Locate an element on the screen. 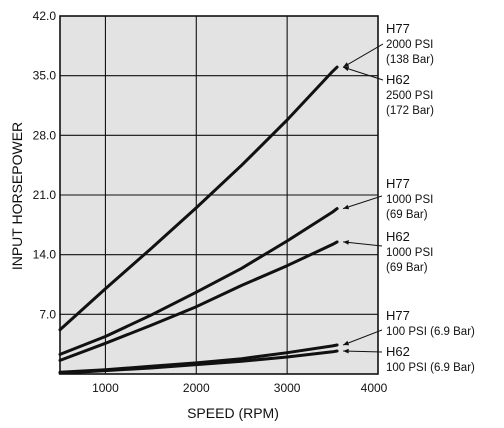 Image resolution: width=504 pixels, height=428 pixels. annotation-pressure: (138 Bar) is located at coordinates (410, 60).